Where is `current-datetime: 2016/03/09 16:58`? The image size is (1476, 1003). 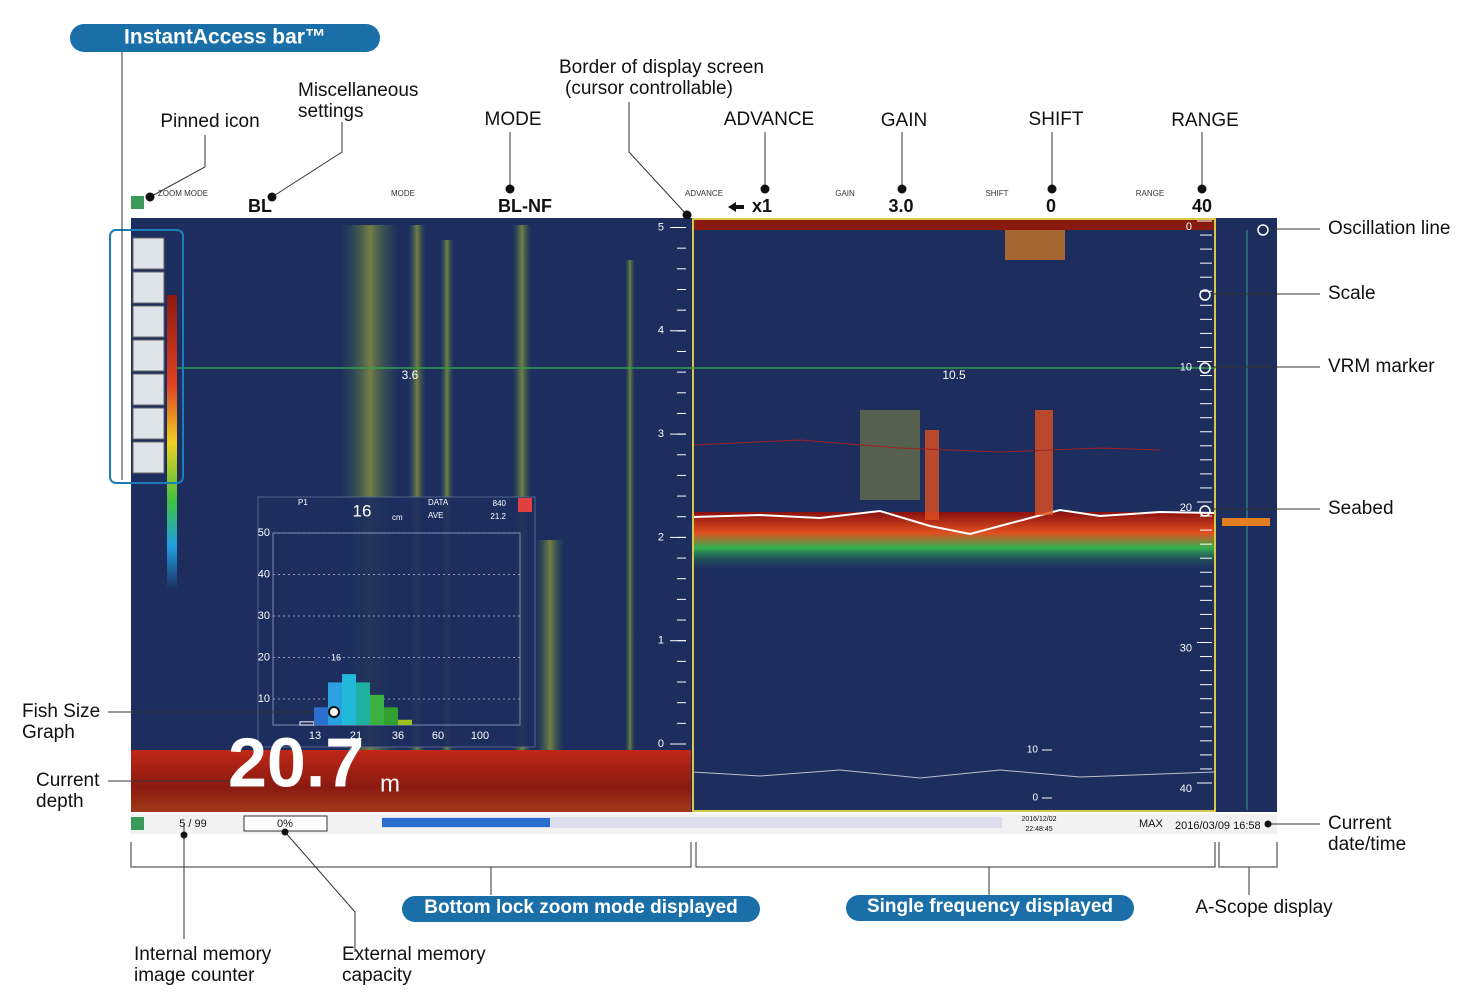 current-datetime: 2016/03/09 16:58 is located at coordinates (1218, 826).